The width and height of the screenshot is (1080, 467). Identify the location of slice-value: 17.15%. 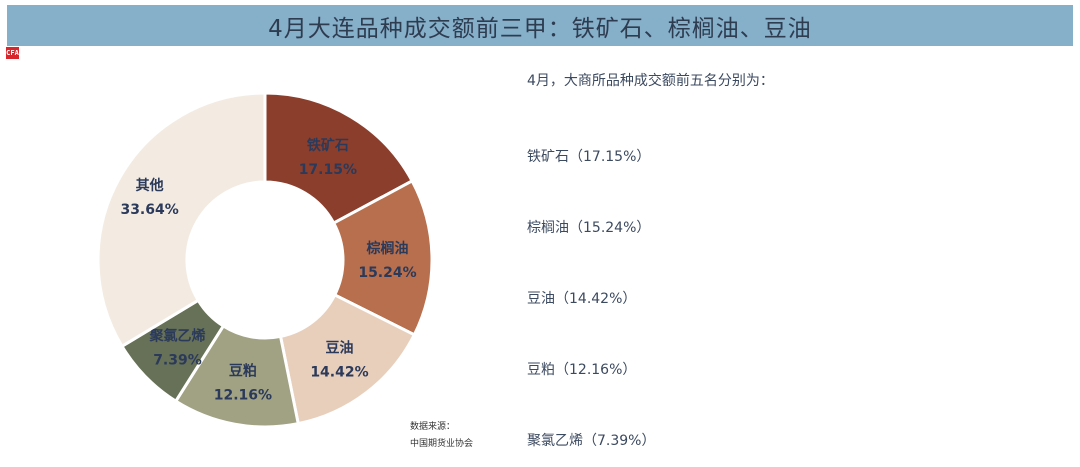
(328, 170).